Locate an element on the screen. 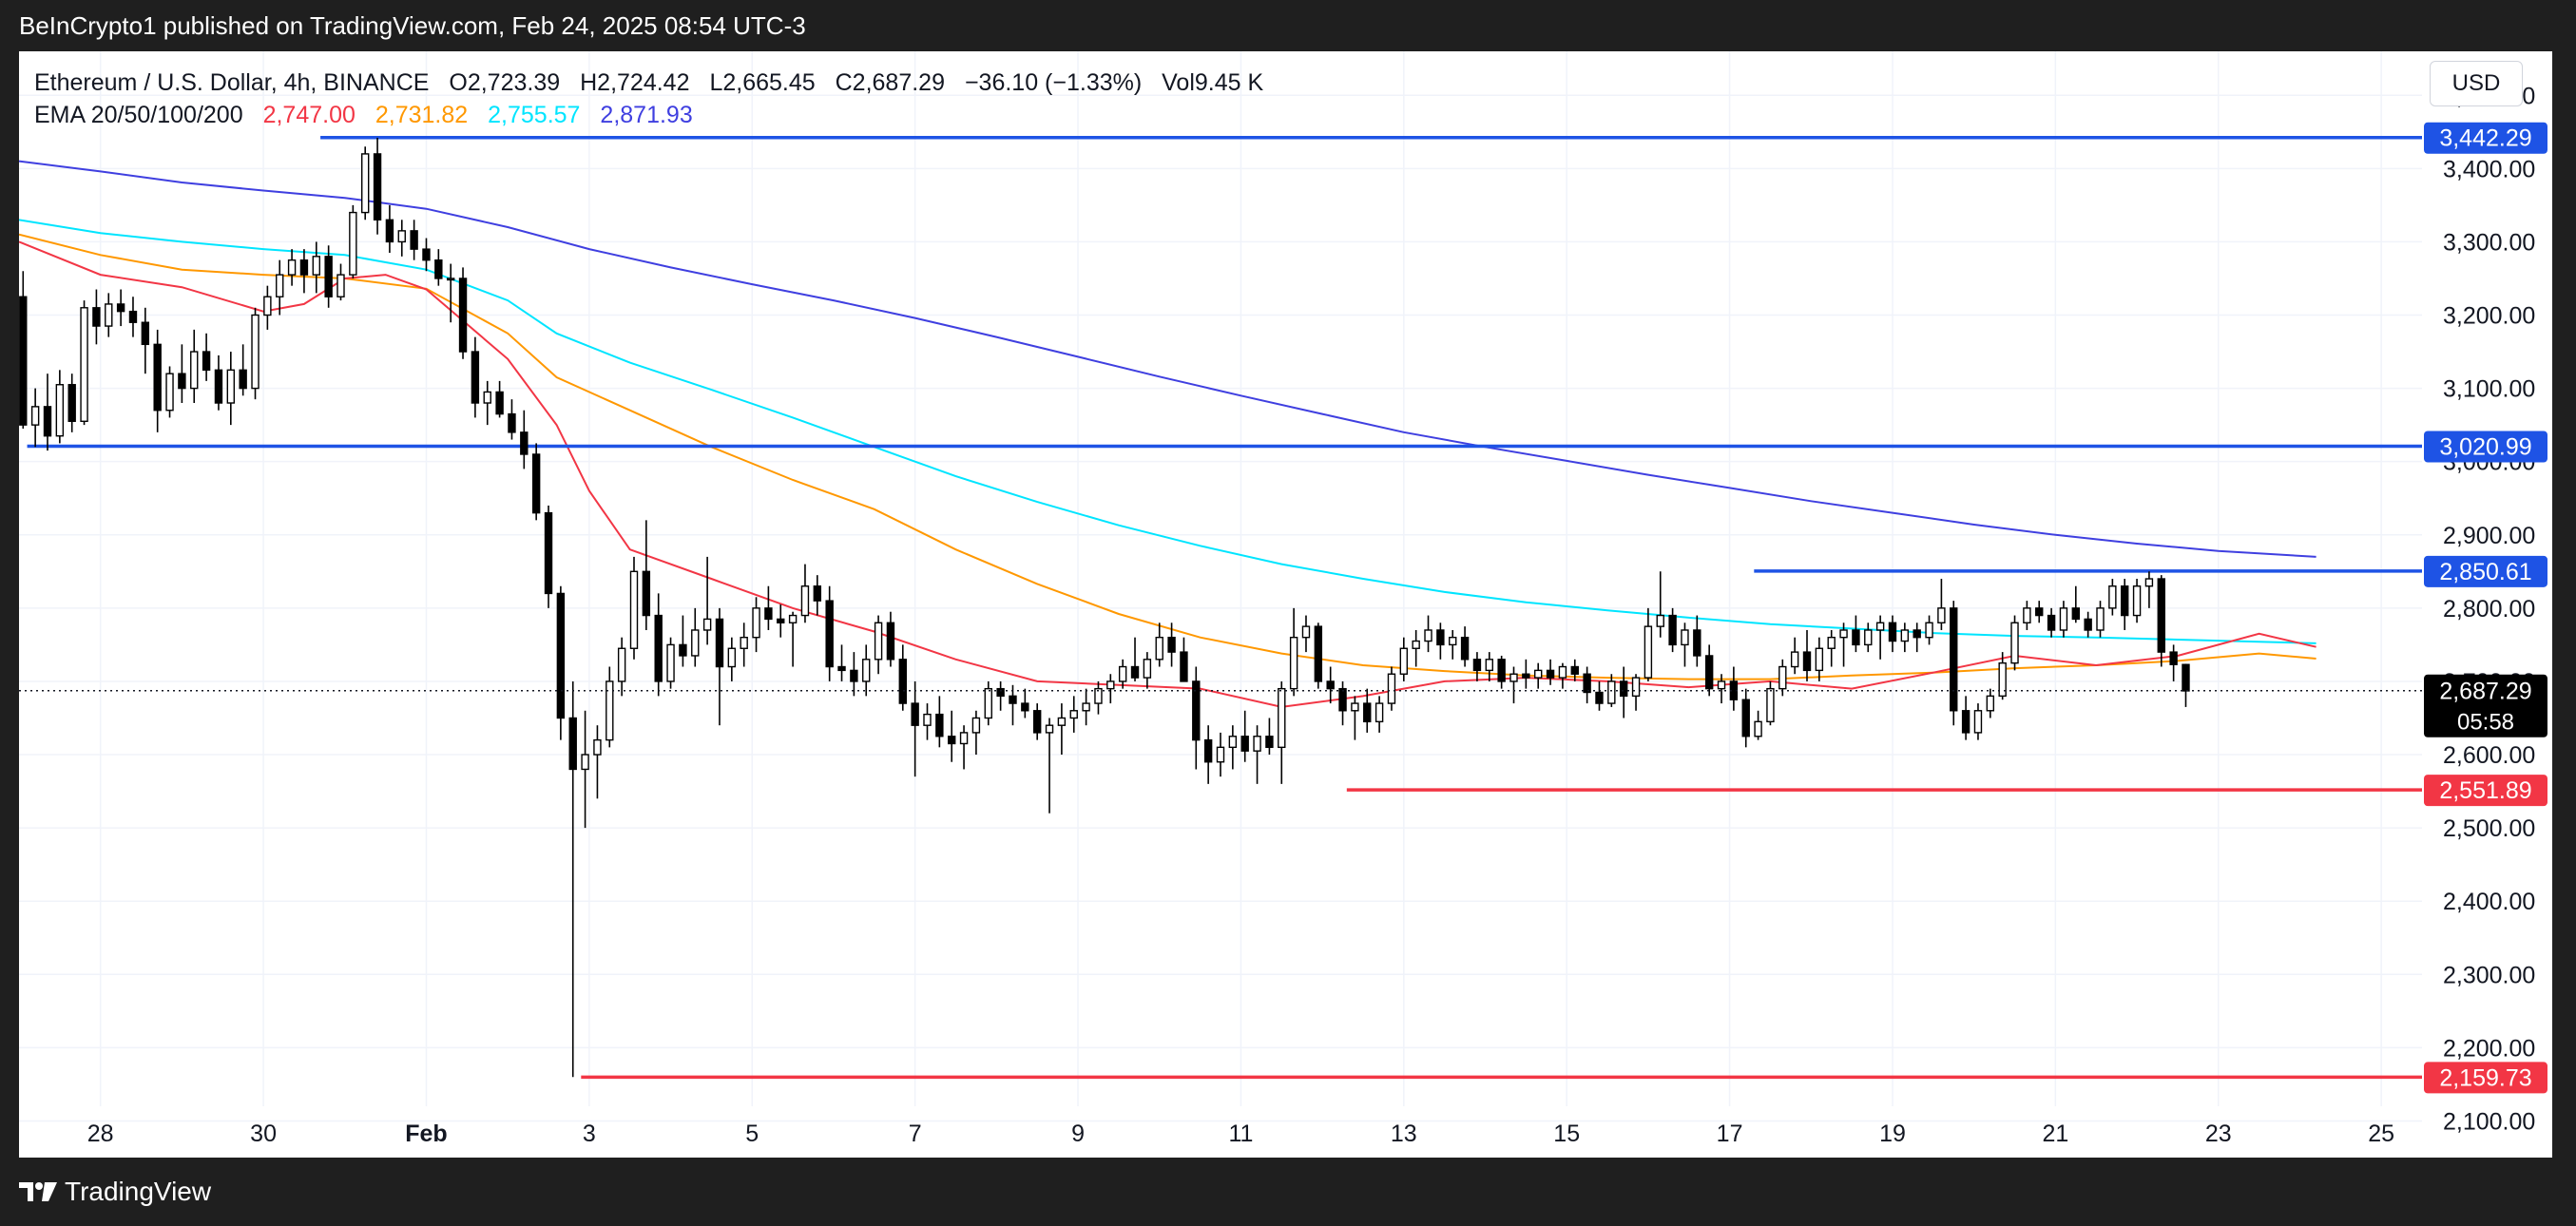 This screenshot has width=2576, height=1226. x-tick-label: 5 is located at coordinates (752, 1134).